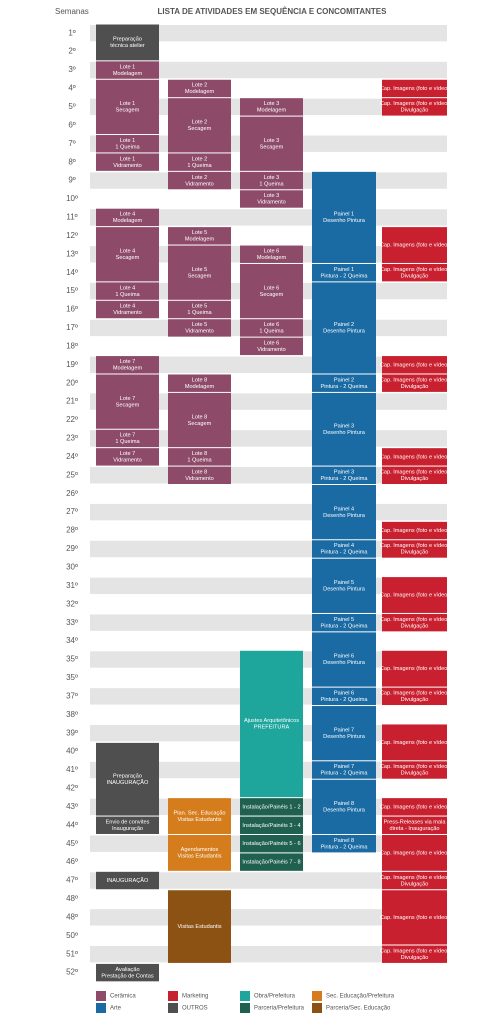 Image resolution: width=501 pixels, height=1024 pixels. What do you see at coordinates (72, 566) in the screenshot?
I see `week-label: 30º` at bounding box center [72, 566].